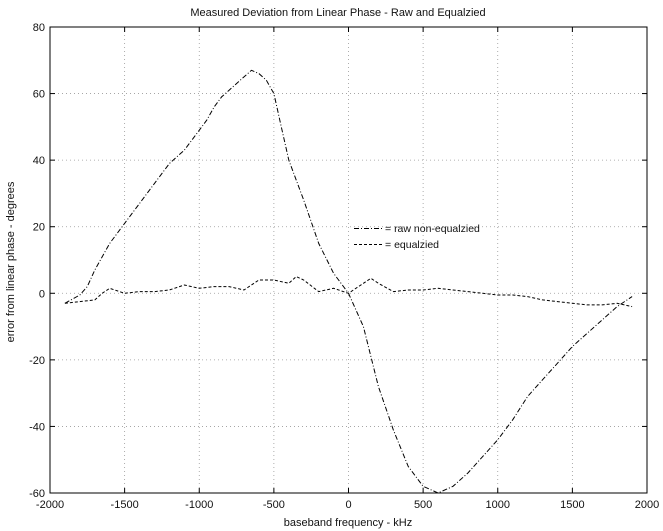 The image size is (663, 531). Describe the element at coordinates (572, 505) in the screenshot. I see `x-tick-label: 1500` at that location.